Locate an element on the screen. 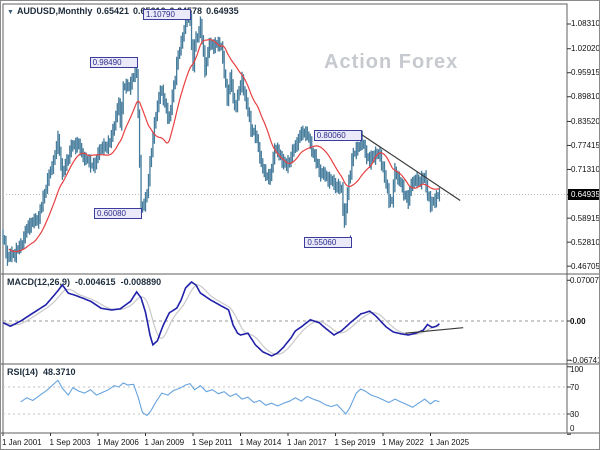 The image size is (600, 450). current-price-tag: 0.64935 is located at coordinates (583, 194).